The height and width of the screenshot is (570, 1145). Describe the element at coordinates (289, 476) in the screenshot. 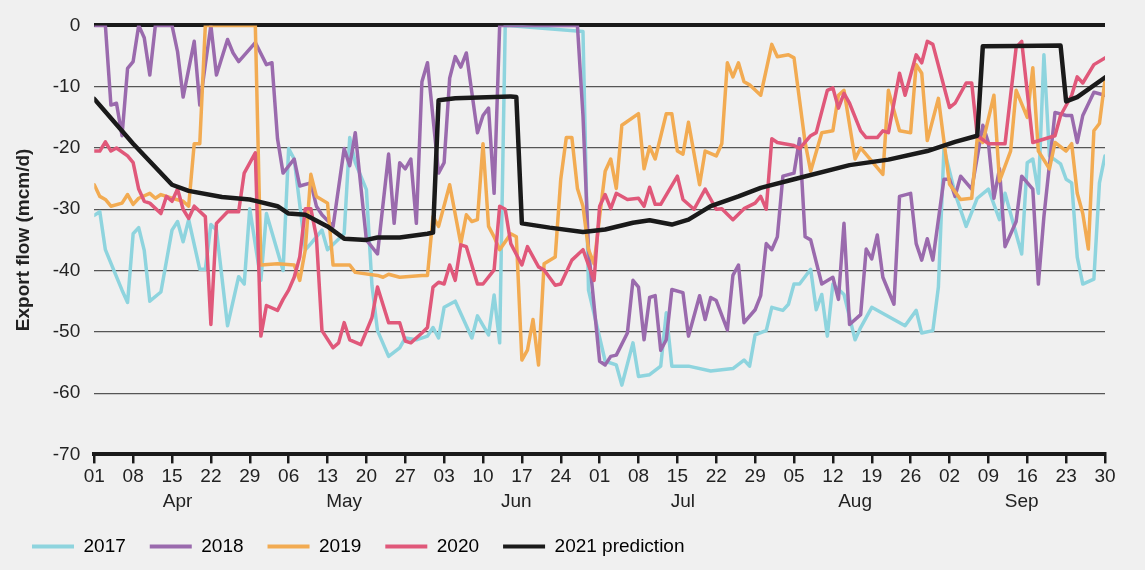

I see `x-tick-label: 06` at that location.